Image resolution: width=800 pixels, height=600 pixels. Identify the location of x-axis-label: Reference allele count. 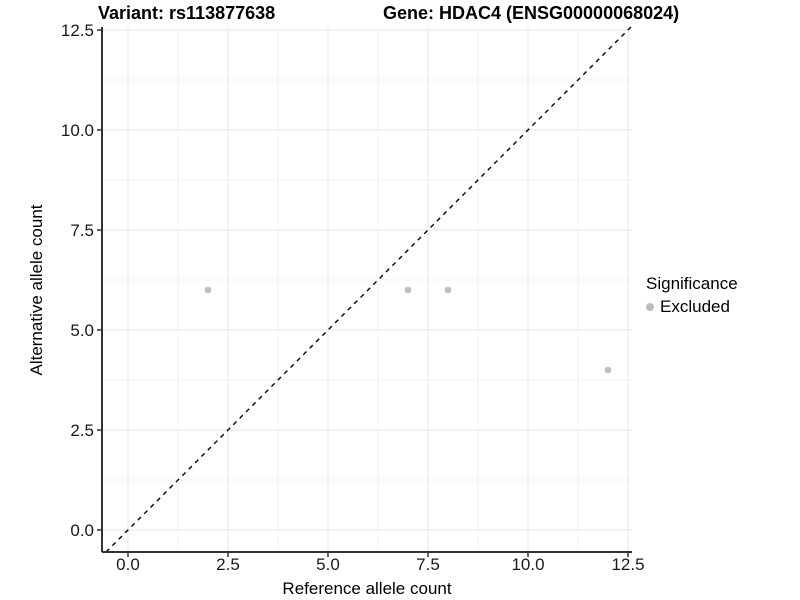
(367, 588).